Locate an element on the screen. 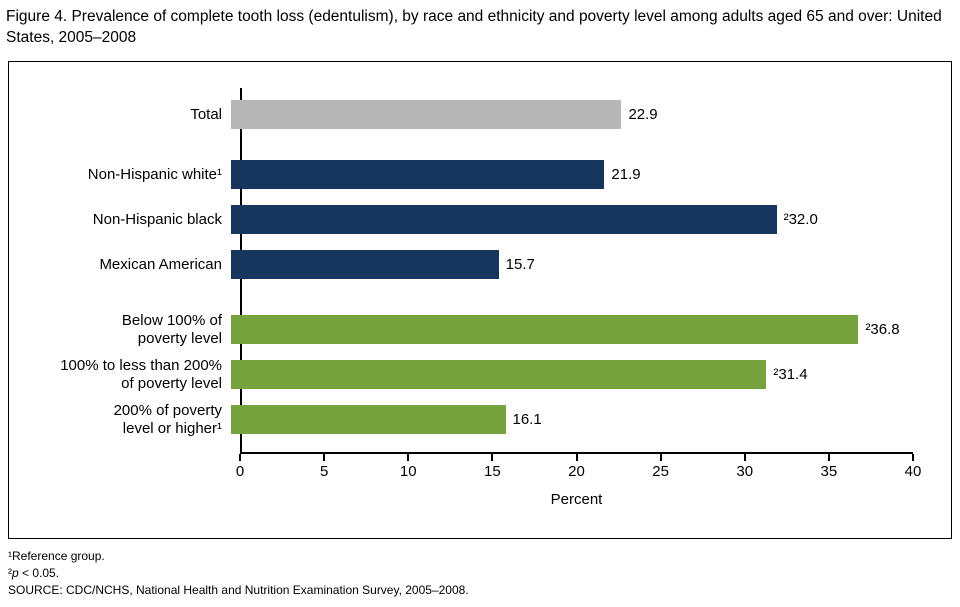 The width and height of the screenshot is (960, 607). x-axis-title: Percent is located at coordinates (576, 499).